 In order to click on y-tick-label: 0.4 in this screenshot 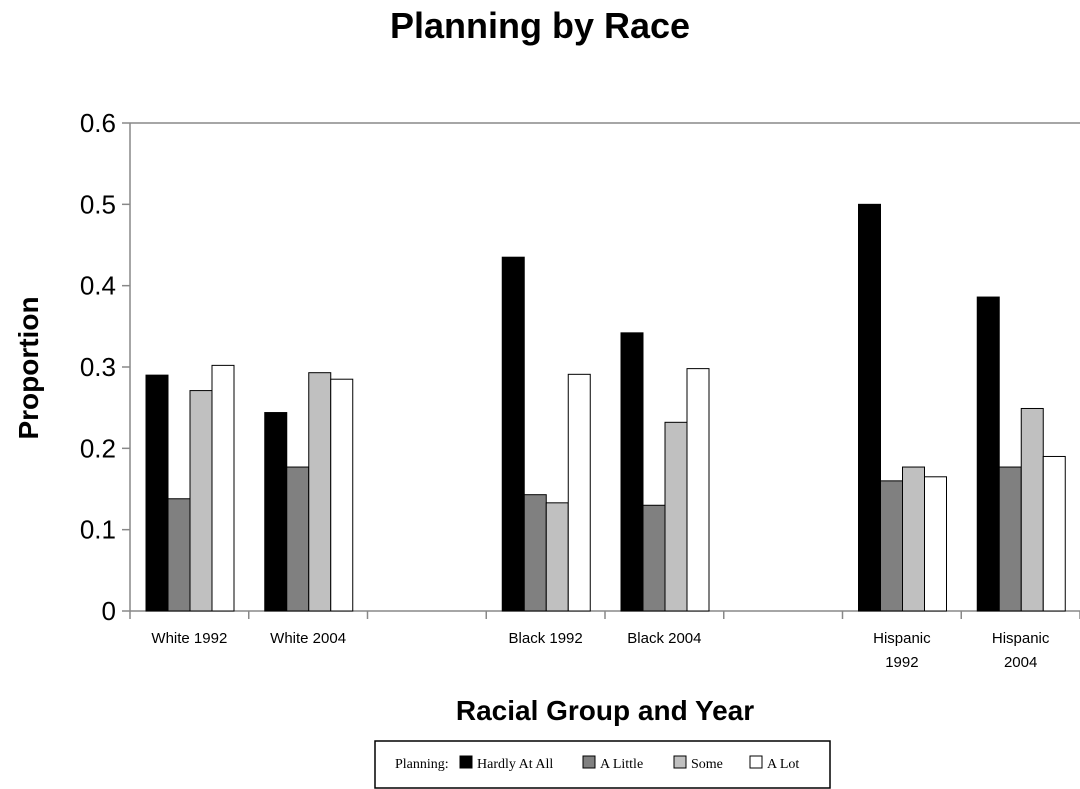, I will do `click(98, 286)`.